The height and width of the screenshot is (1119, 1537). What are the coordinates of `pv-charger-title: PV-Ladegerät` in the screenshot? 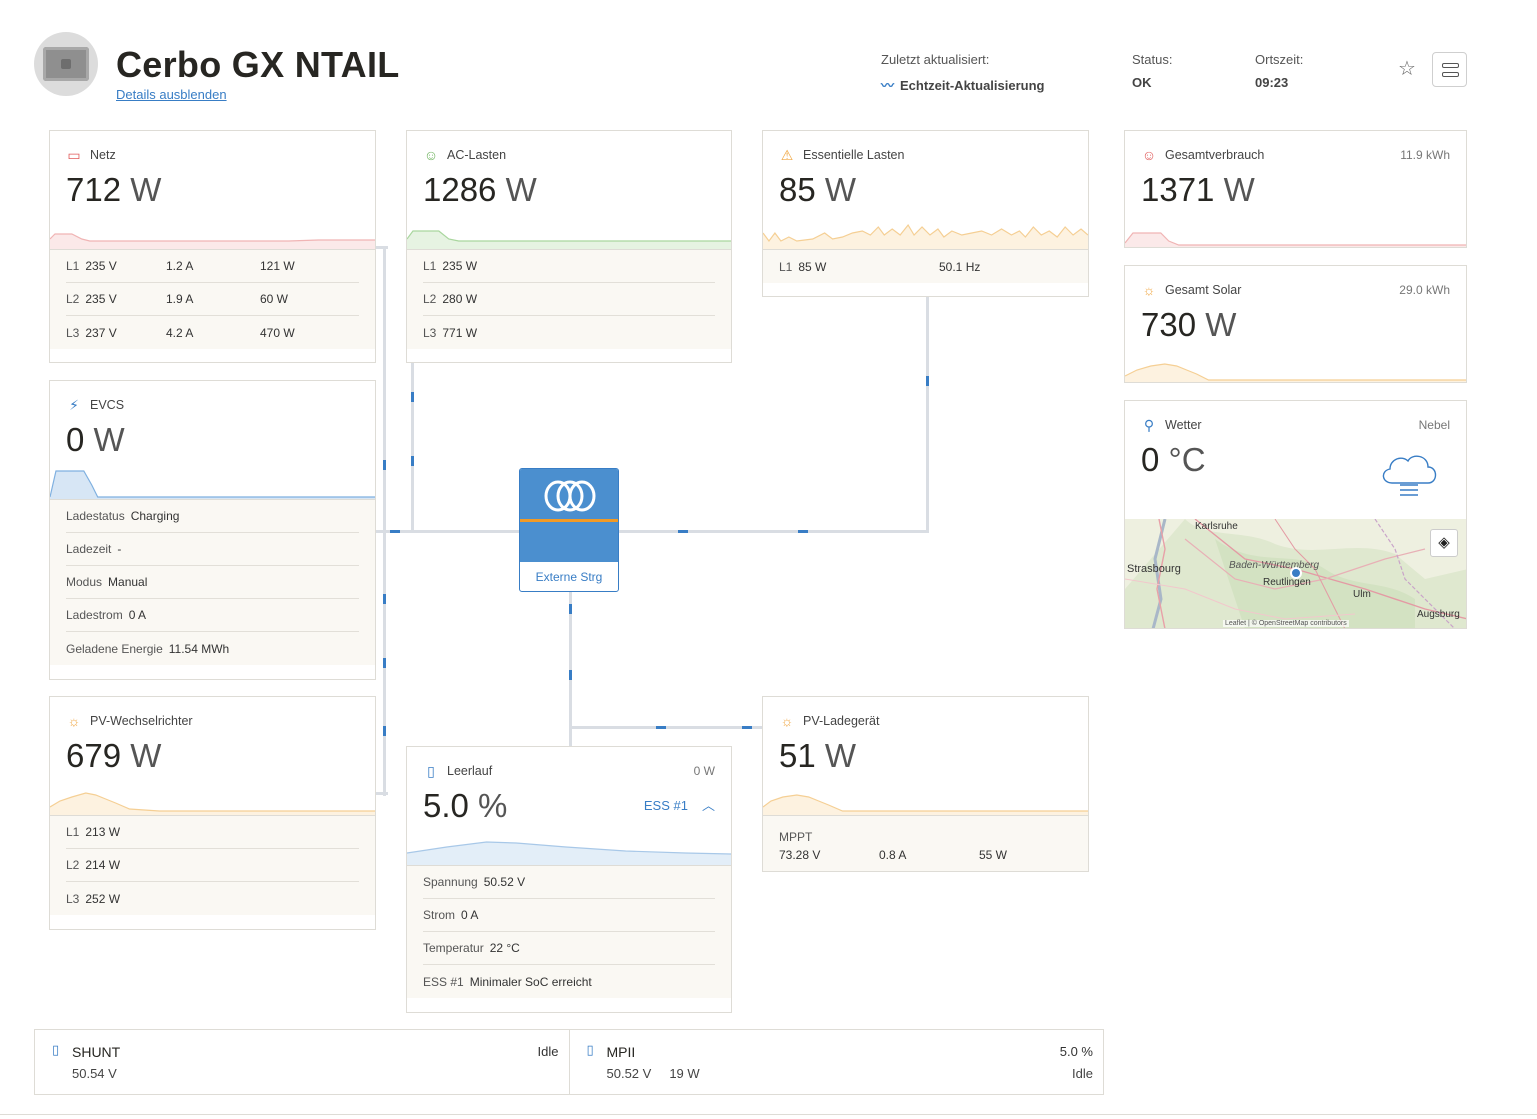 It's located at (841, 721).